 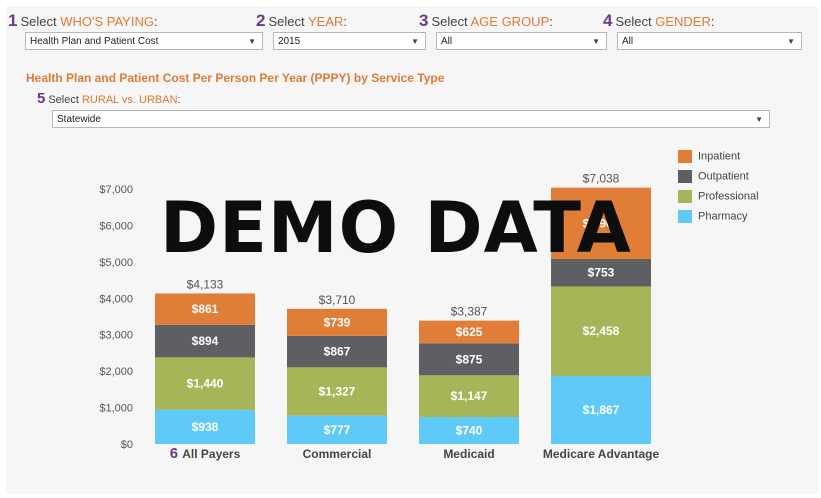 I want to click on legend-item-inpatient: Inpatient, so click(x=709, y=156).